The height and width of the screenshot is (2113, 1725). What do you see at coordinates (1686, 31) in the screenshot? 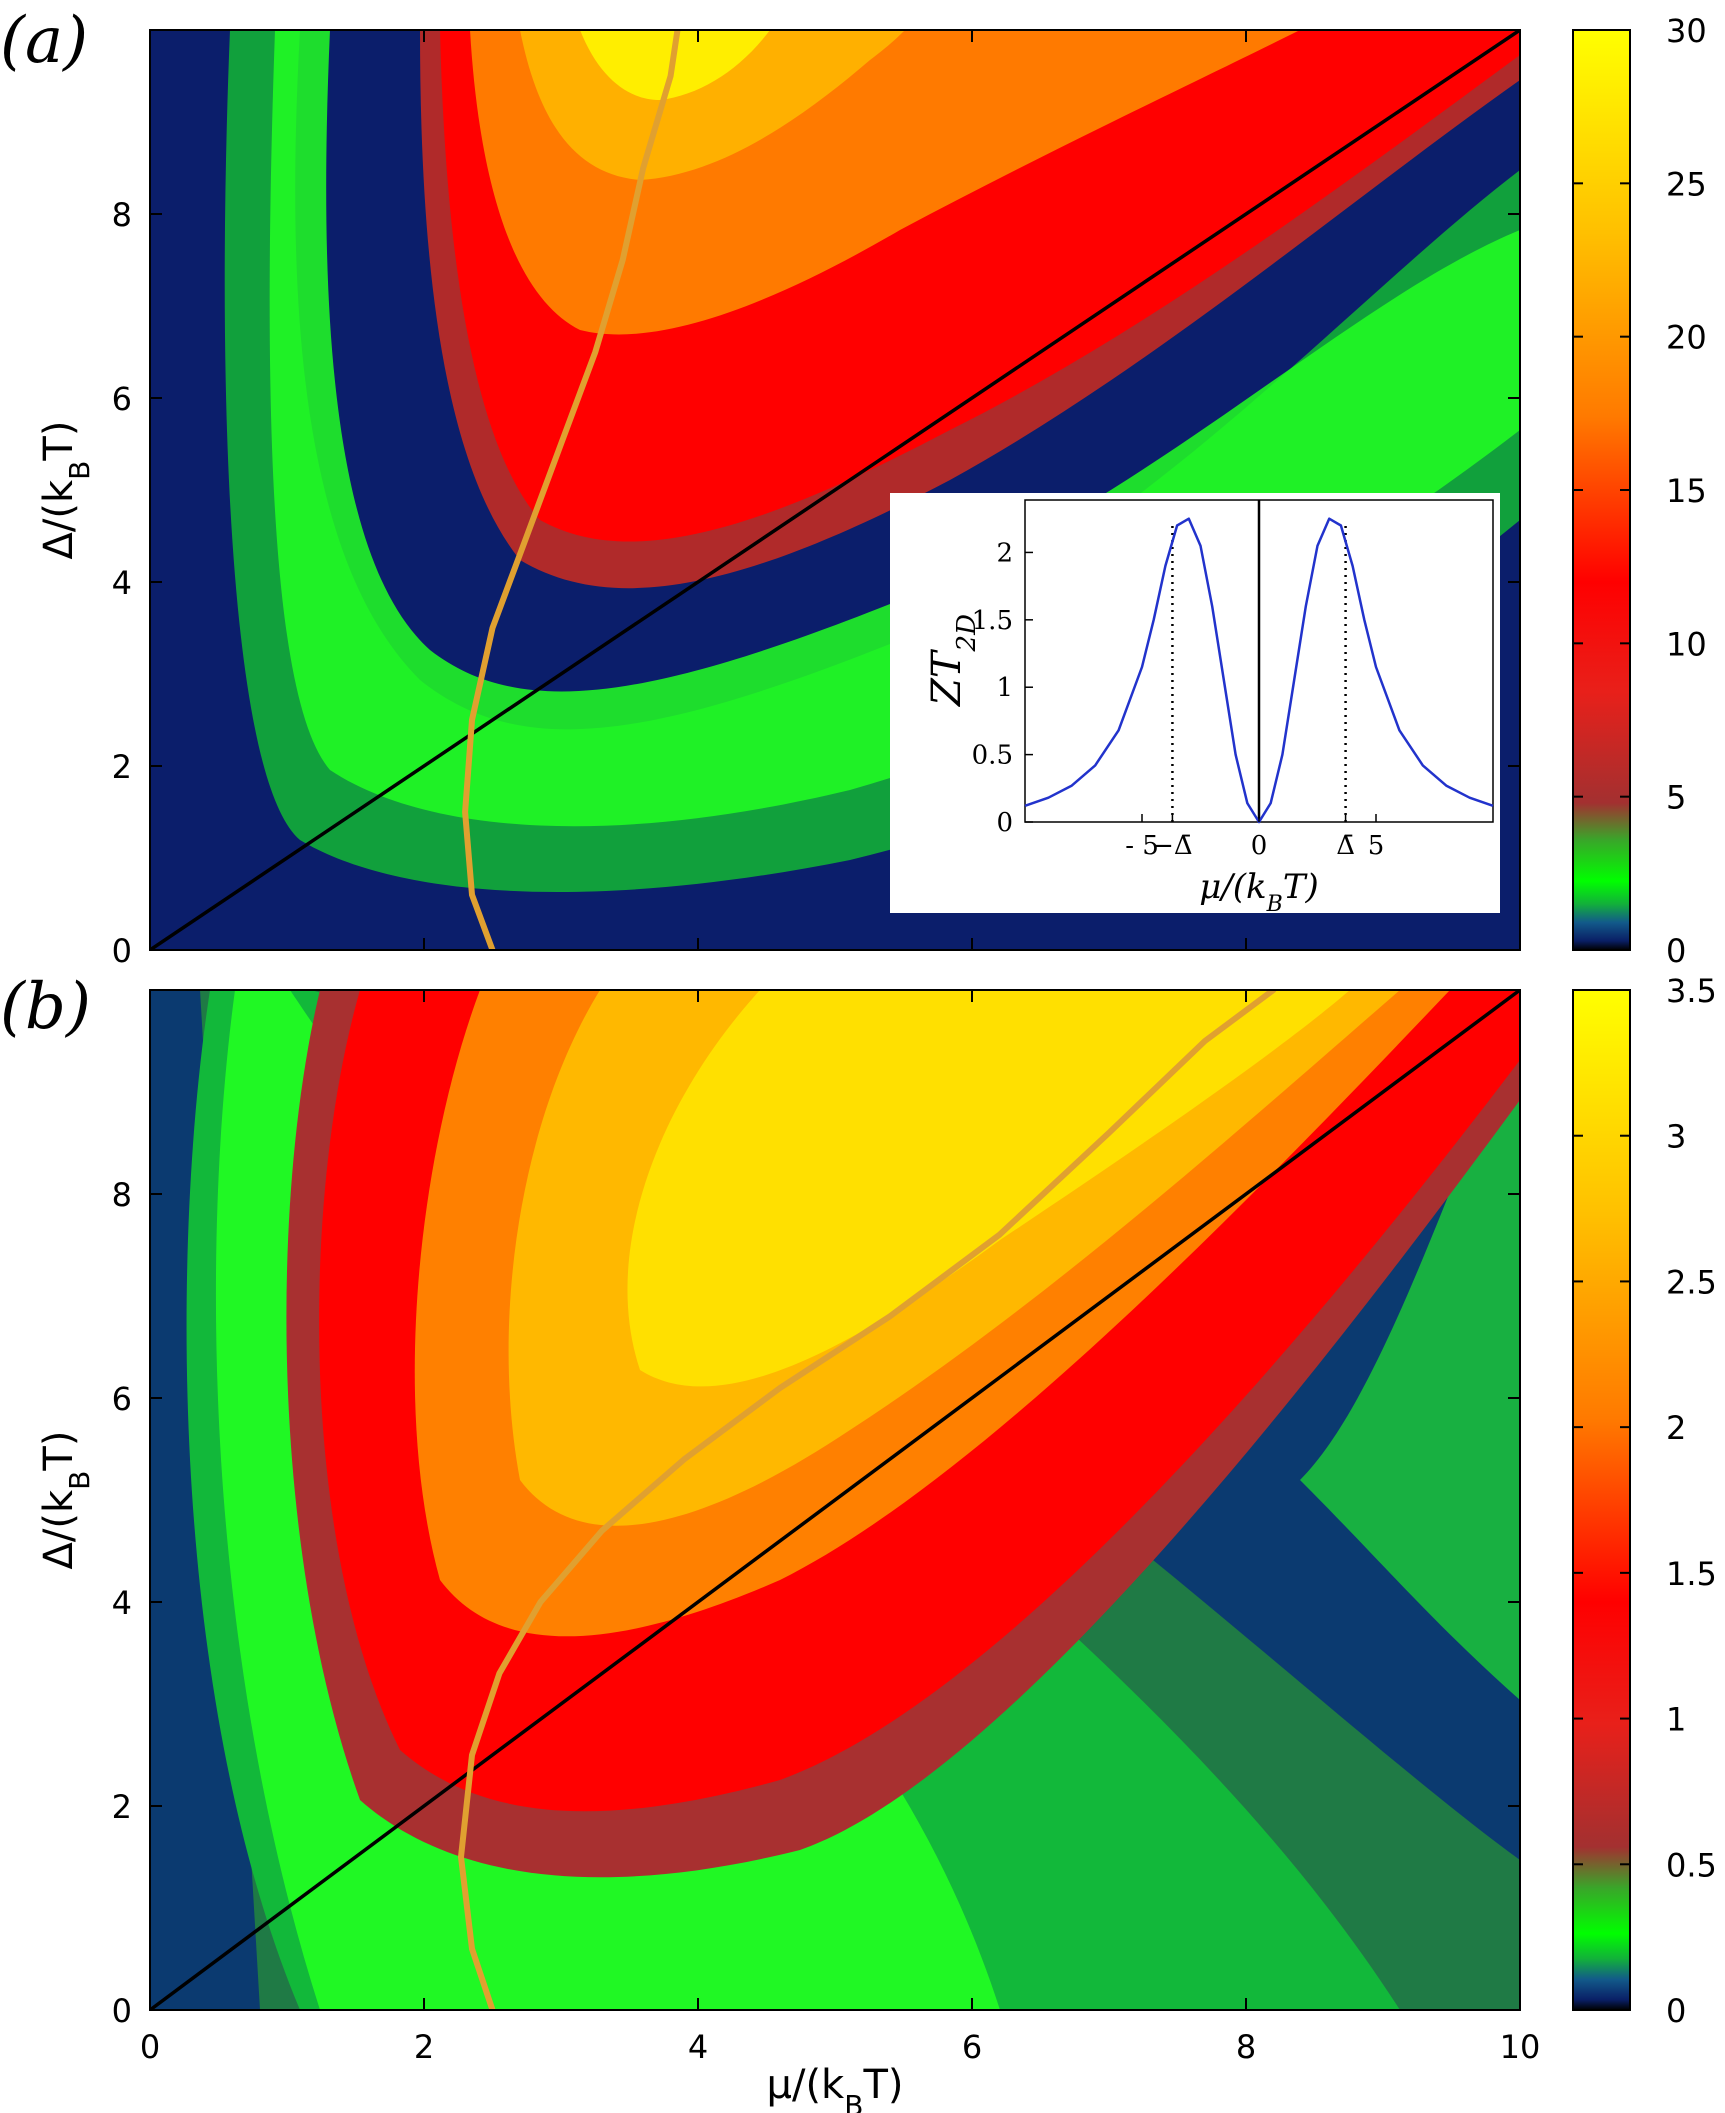
I see `colorbar-tick-label: 30` at bounding box center [1686, 31].